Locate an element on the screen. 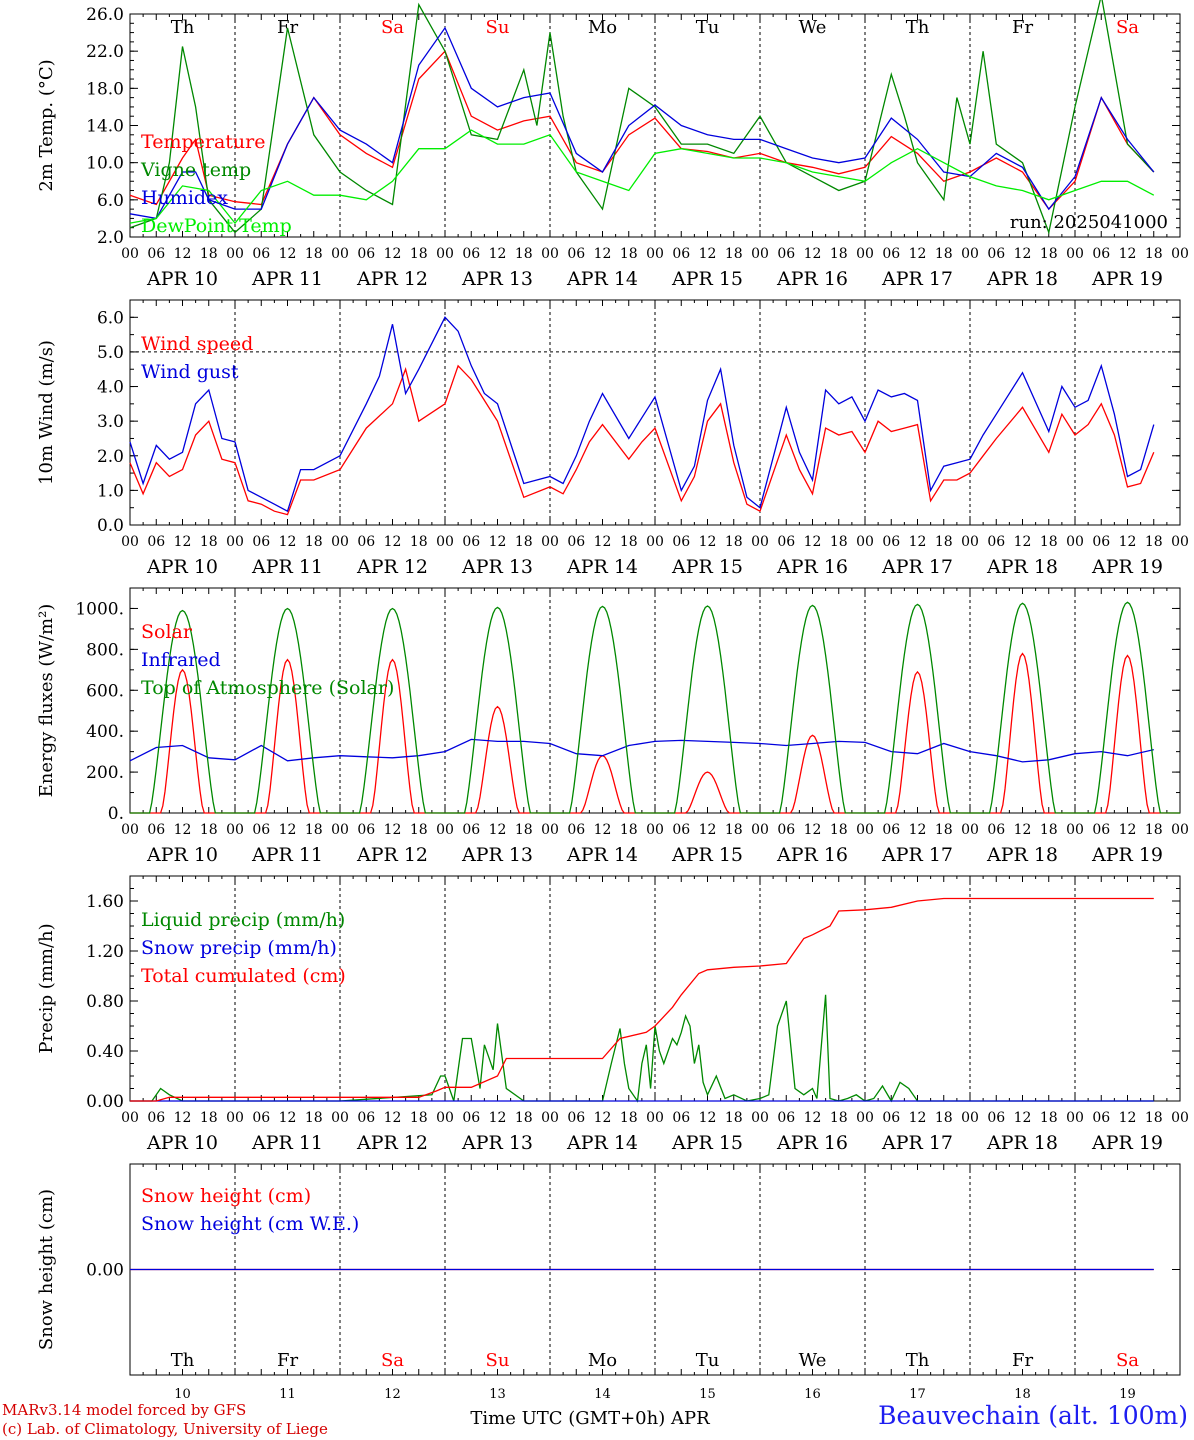 The image size is (1194, 1440). energy-date-label: APR 19 is located at coordinates (1127, 855).